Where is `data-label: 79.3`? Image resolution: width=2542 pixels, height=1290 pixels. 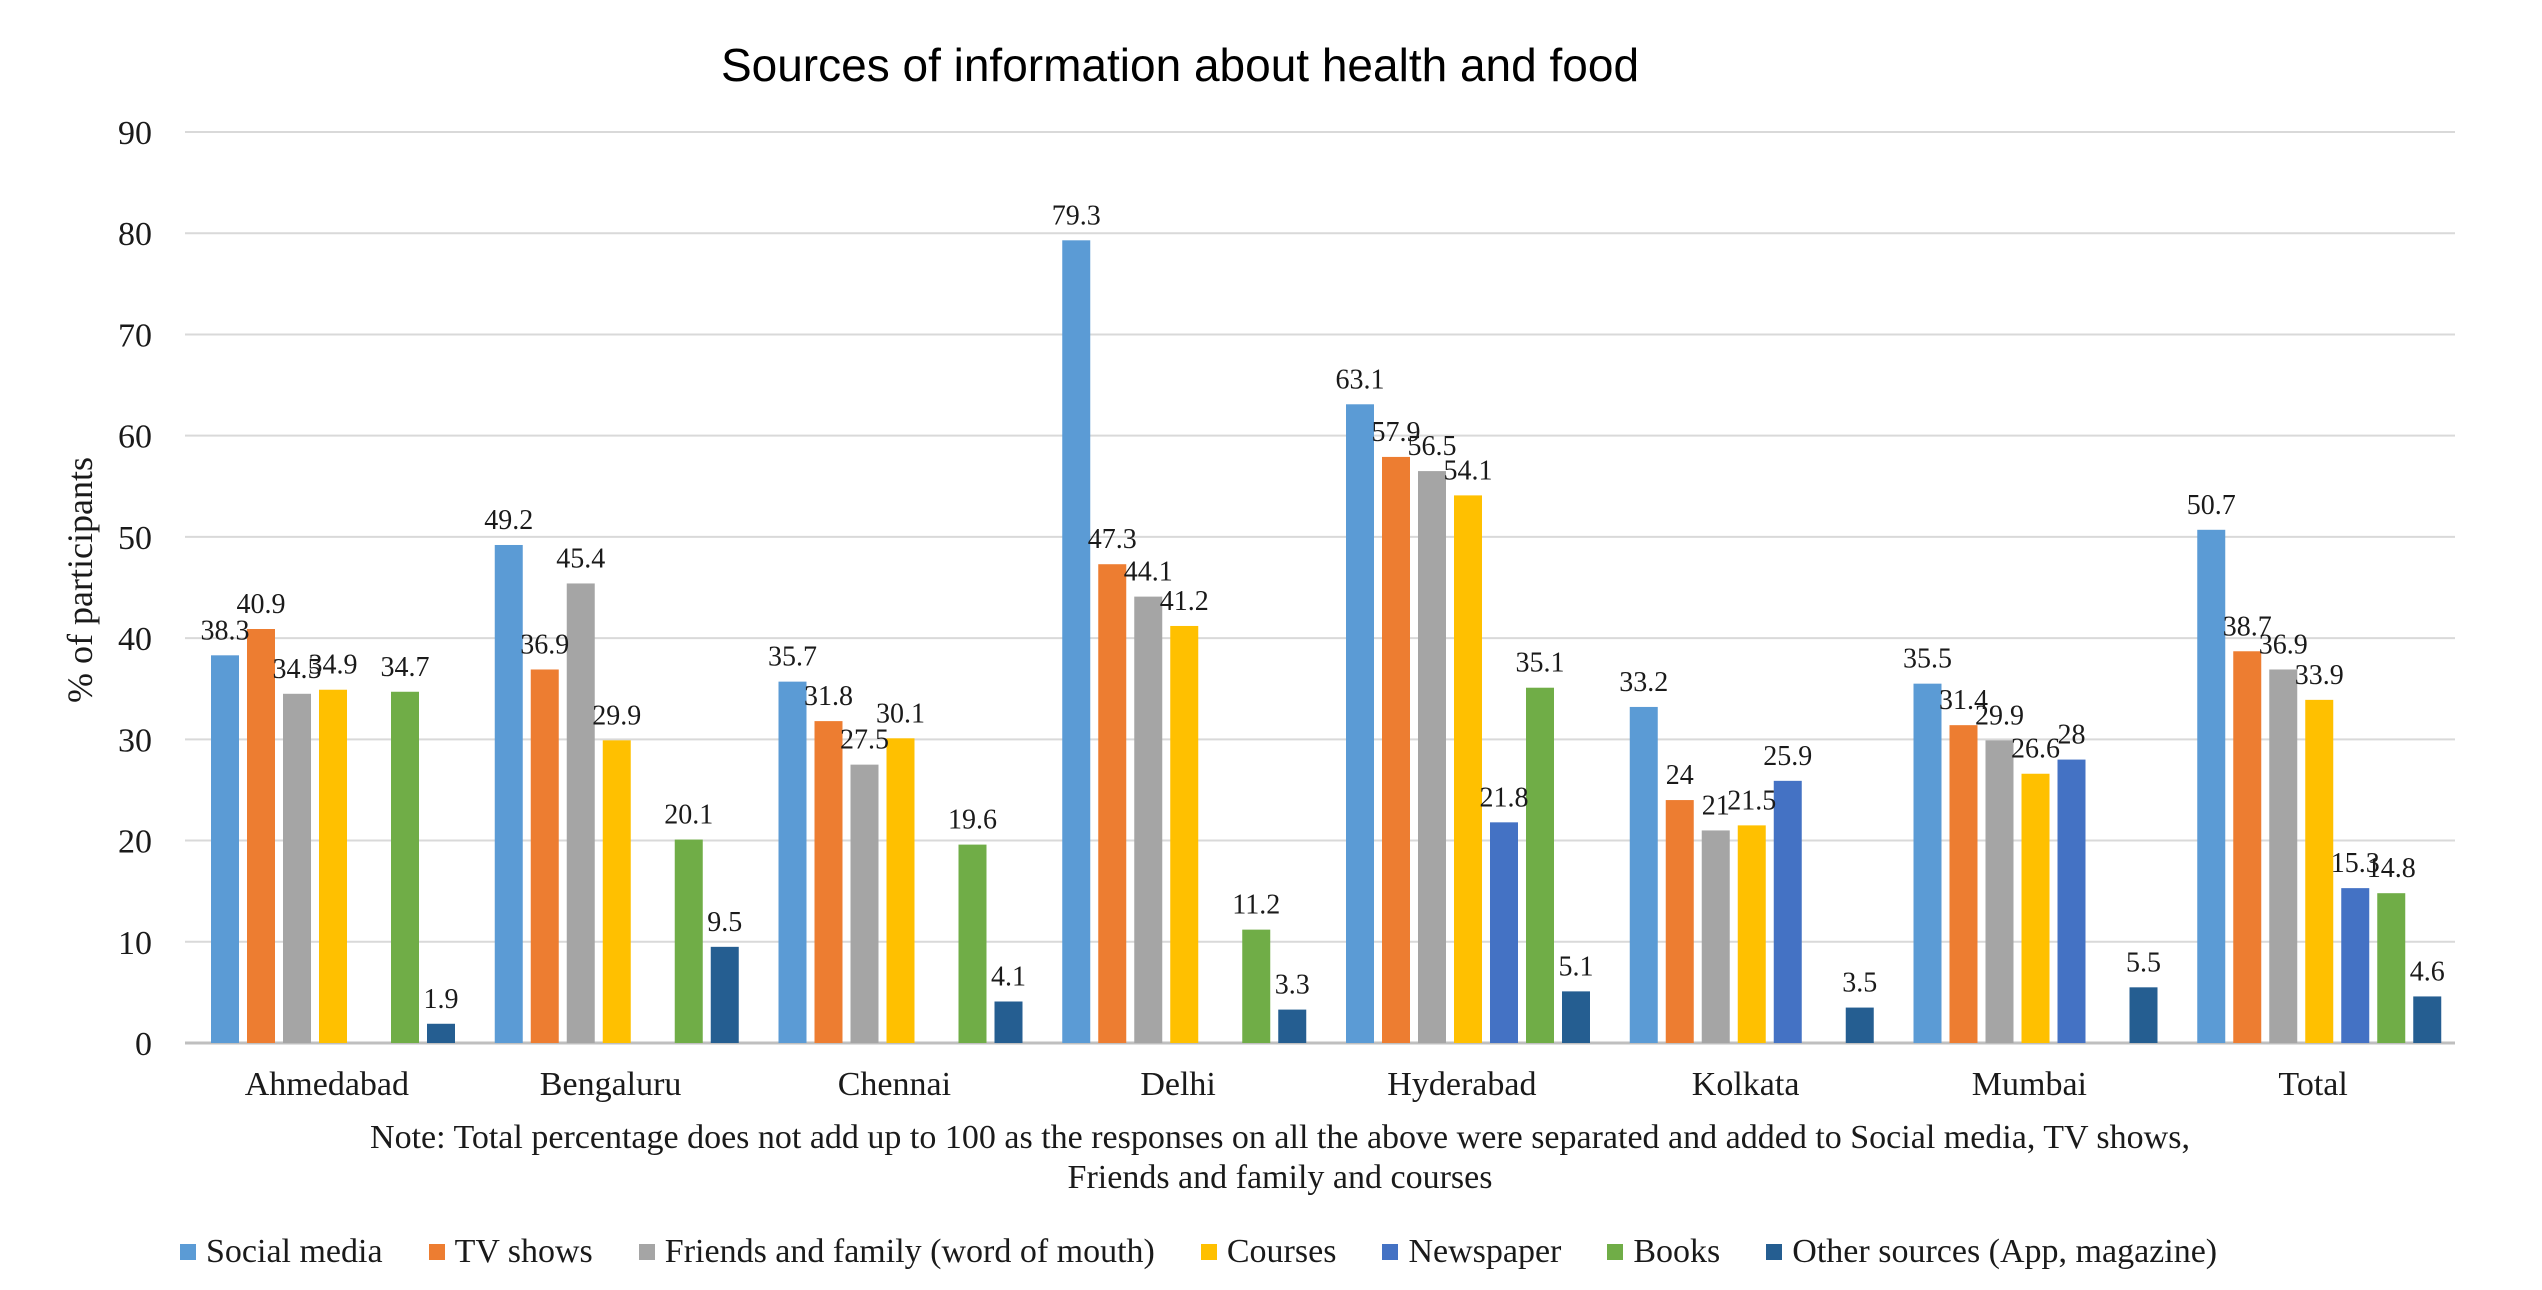
data-label: 79.3 is located at coordinates (1076, 215).